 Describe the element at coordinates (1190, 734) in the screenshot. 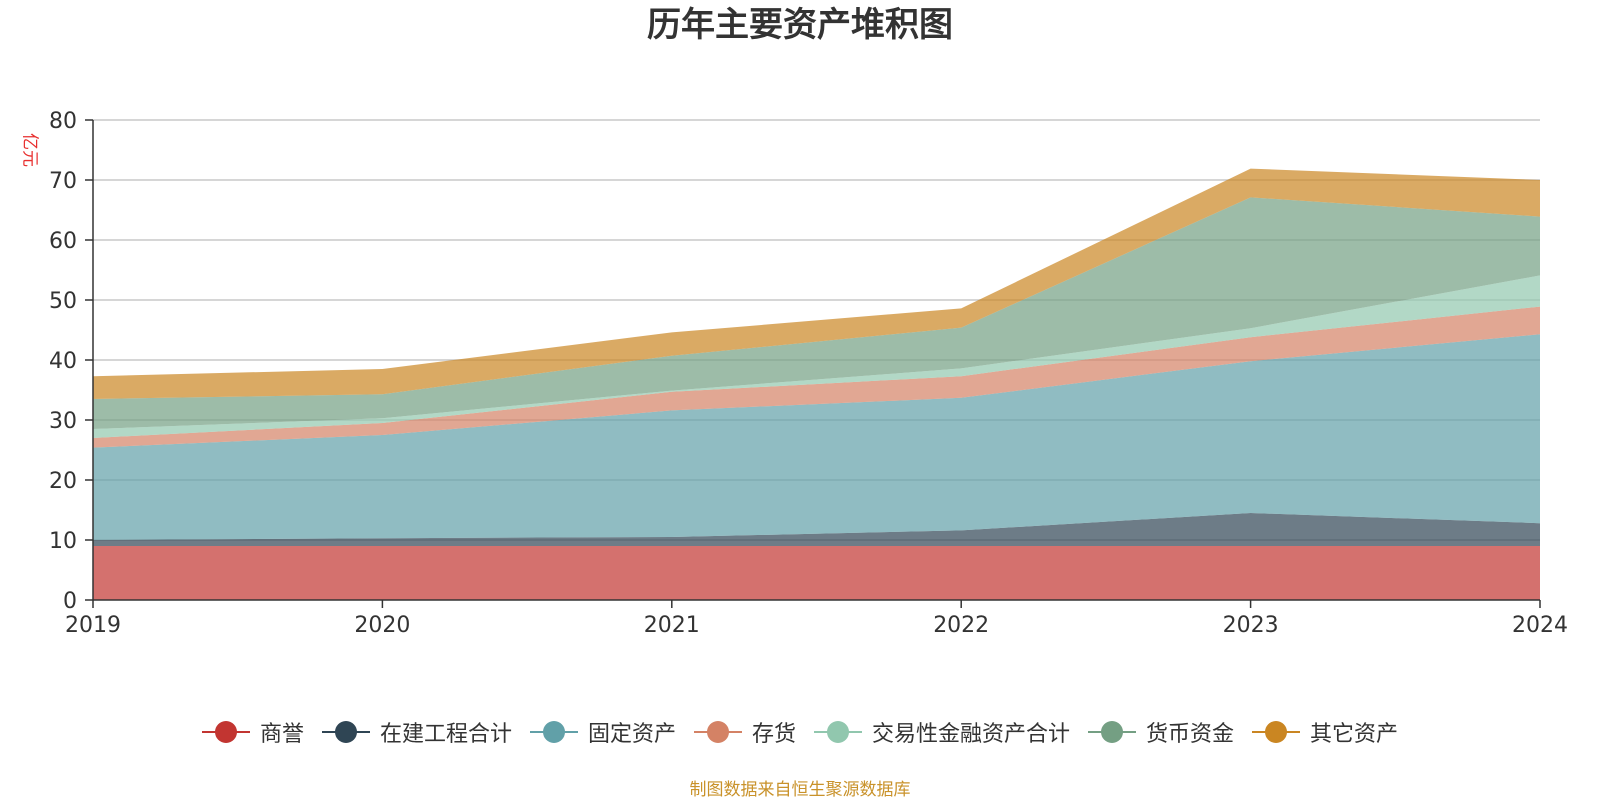

I see `legend-label: 货币资金` at that location.